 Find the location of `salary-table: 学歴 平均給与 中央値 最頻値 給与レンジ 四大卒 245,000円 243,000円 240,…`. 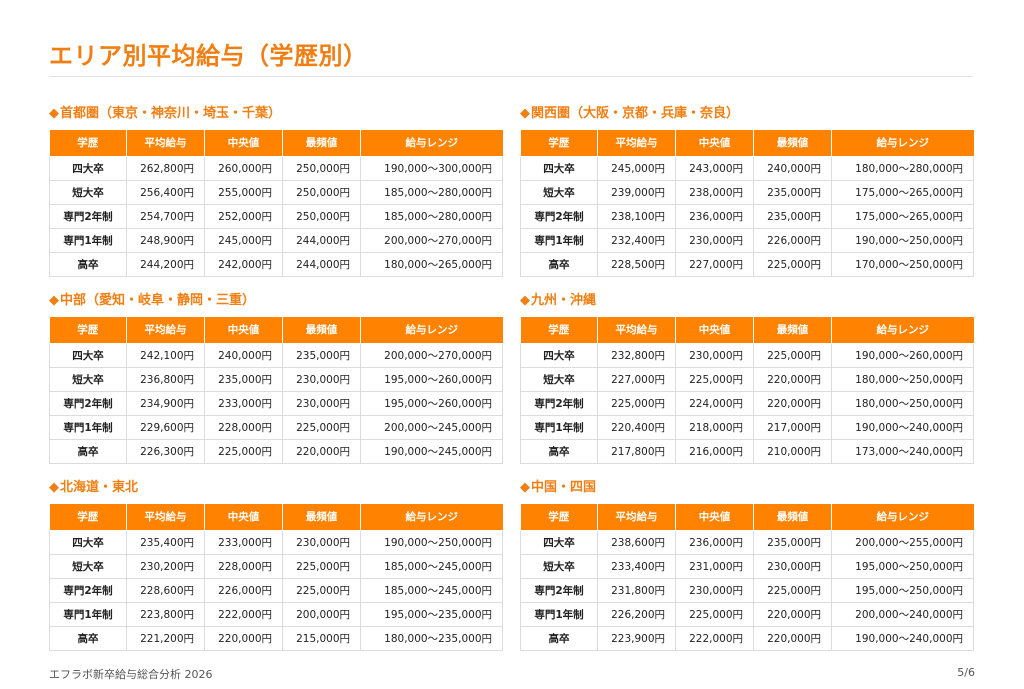

salary-table: 学歴 平均給与 中央値 最頻値 給与レンジ 四大卒 245,000円 243,000円 240,… is located at coordinates (747, 203).